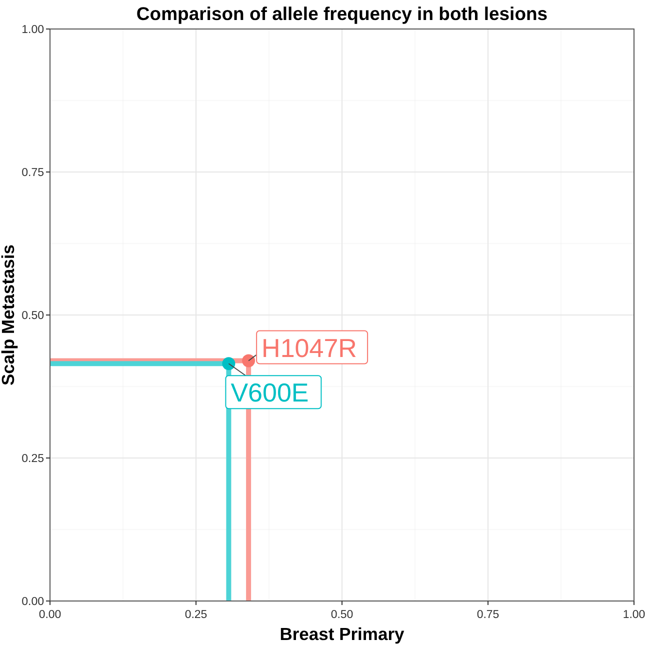 Image resolution: width=645 pixels, height=648 pixels. What do you see at coordinates (269, 393) in the screenshot?
I see `series-label: V600E` at bounding box center [269, 393].